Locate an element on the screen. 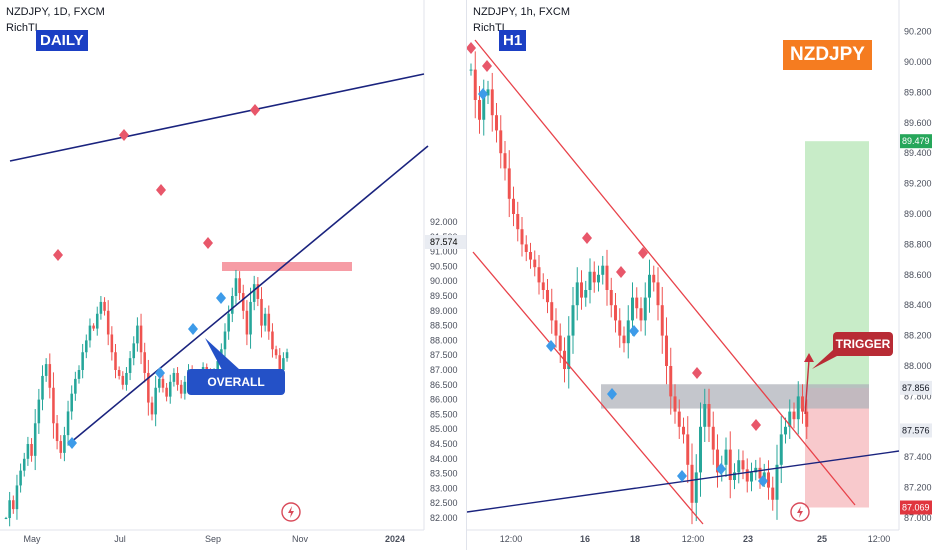 The width and height of the screenshot is (932, 550). h1-lightning-icon is located at coordinates (800, 512).